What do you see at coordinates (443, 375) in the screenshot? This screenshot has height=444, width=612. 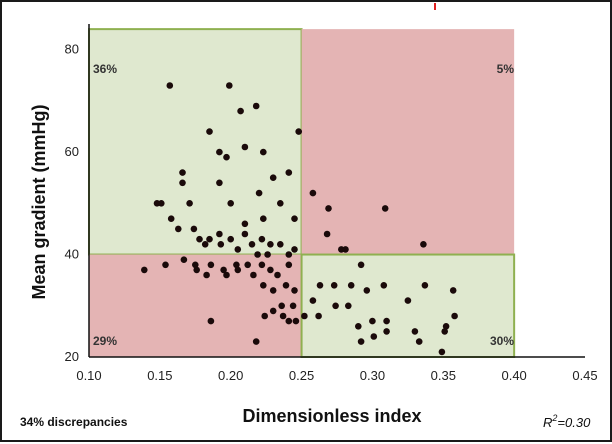 I see `x-tick-label: 0.35` at bounding box center [443, 375].